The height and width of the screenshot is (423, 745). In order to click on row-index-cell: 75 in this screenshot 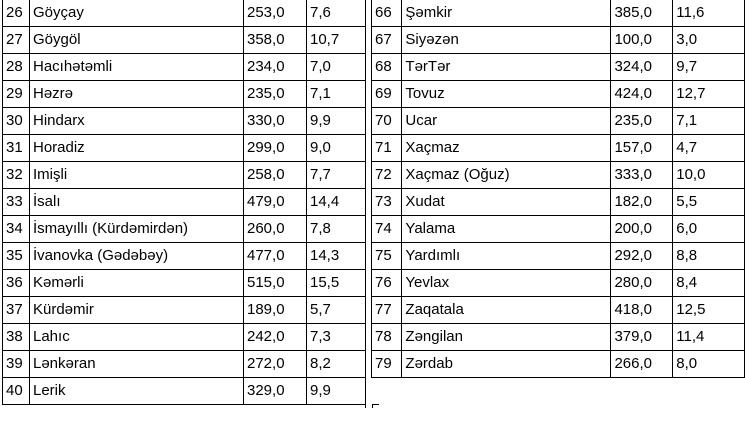, I will do `click(386, 256)`.